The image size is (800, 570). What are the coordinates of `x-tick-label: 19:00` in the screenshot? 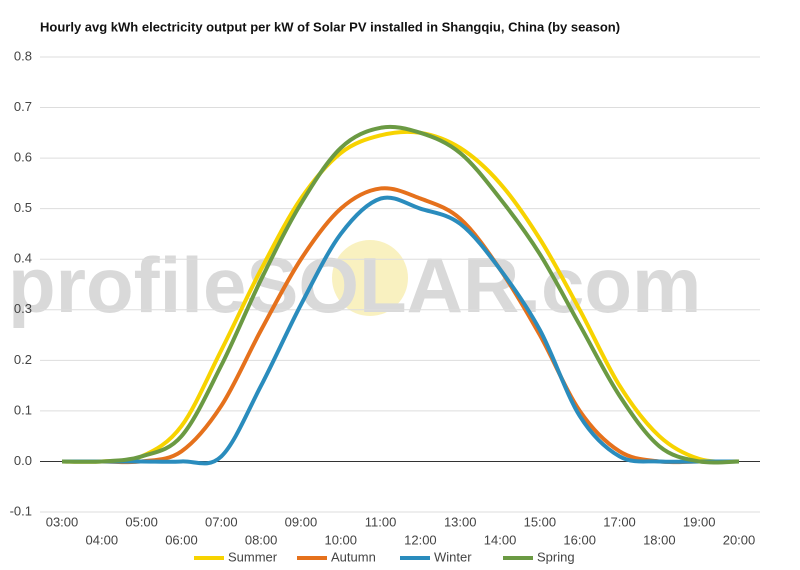 It's located at (699, 521).